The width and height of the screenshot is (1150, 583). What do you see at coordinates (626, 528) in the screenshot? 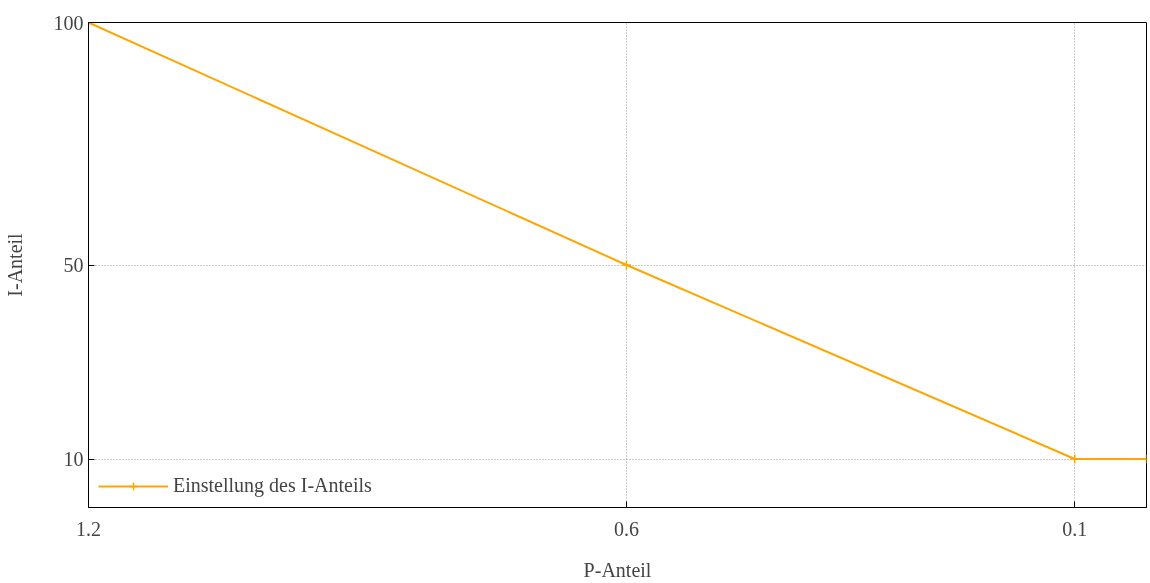
I see `x-tick-label: 0.6` at bounding box center [626, 528].